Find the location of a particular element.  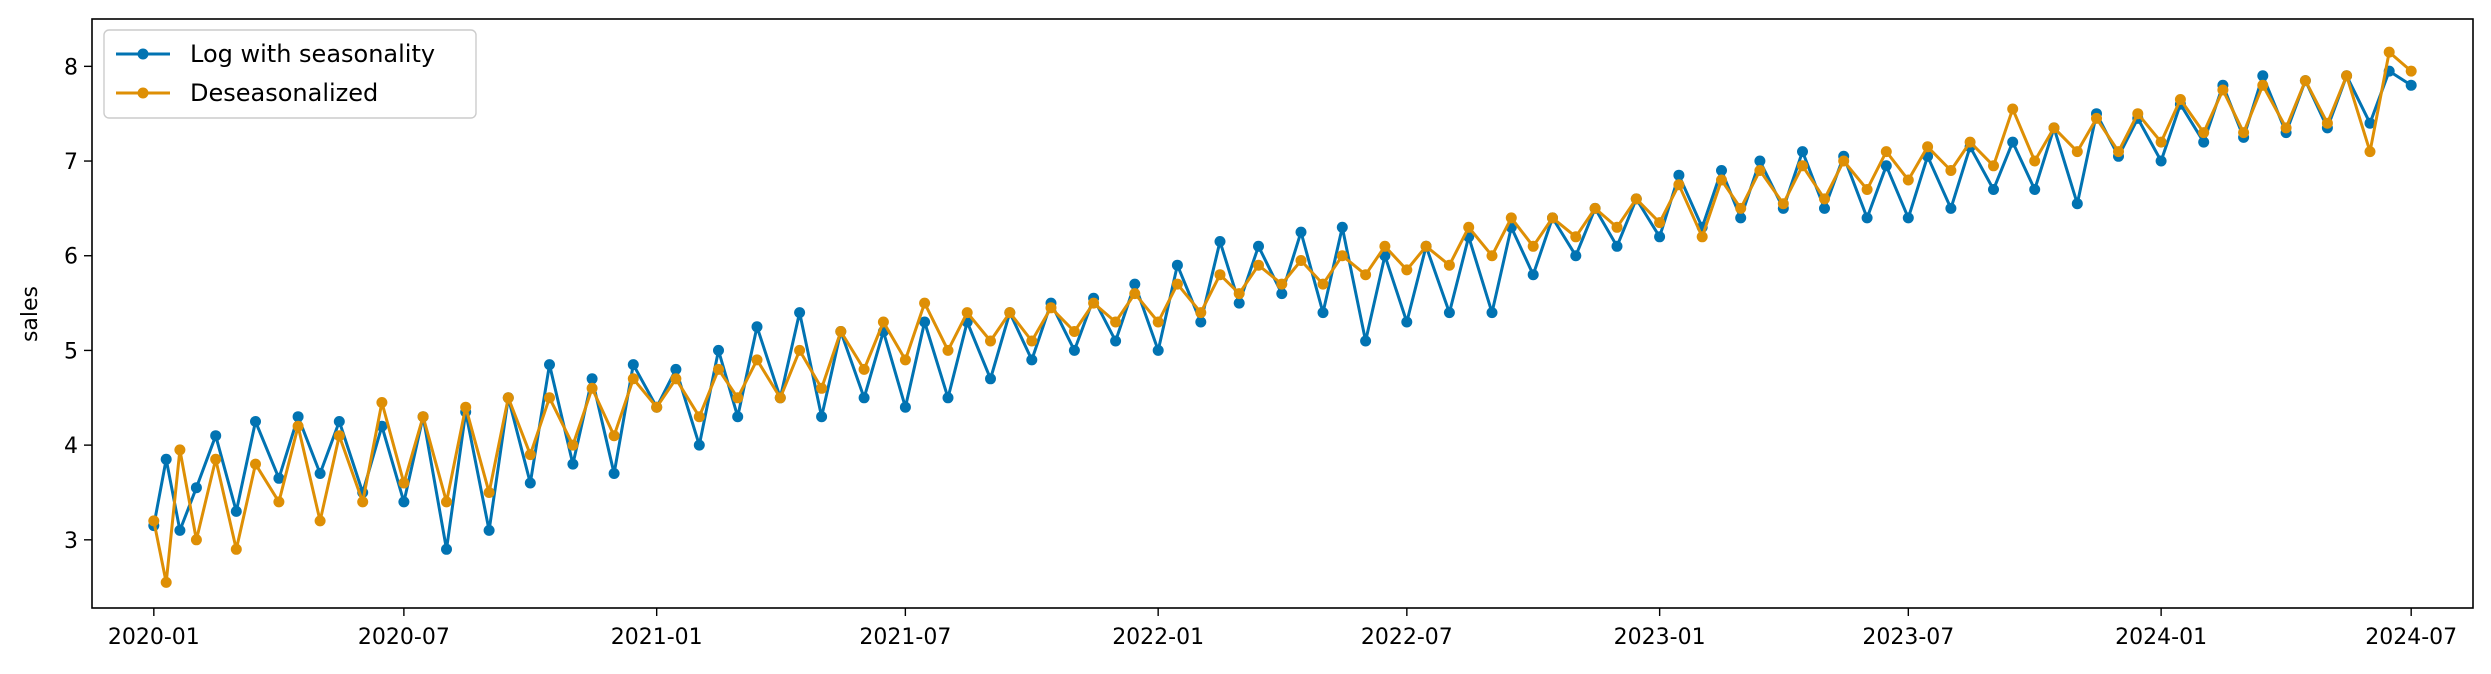

y-tick-label: 7 is located at coordinates (71, 162).